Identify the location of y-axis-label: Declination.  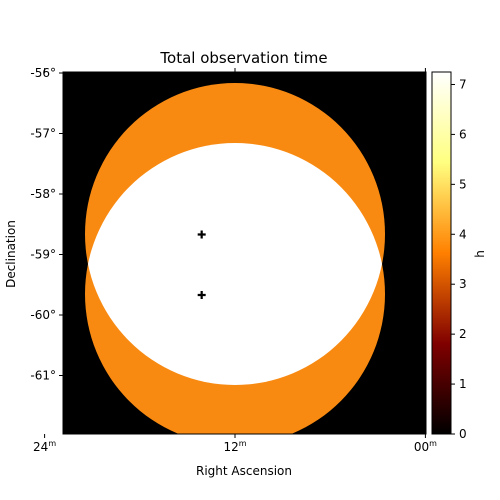
(11, 254).